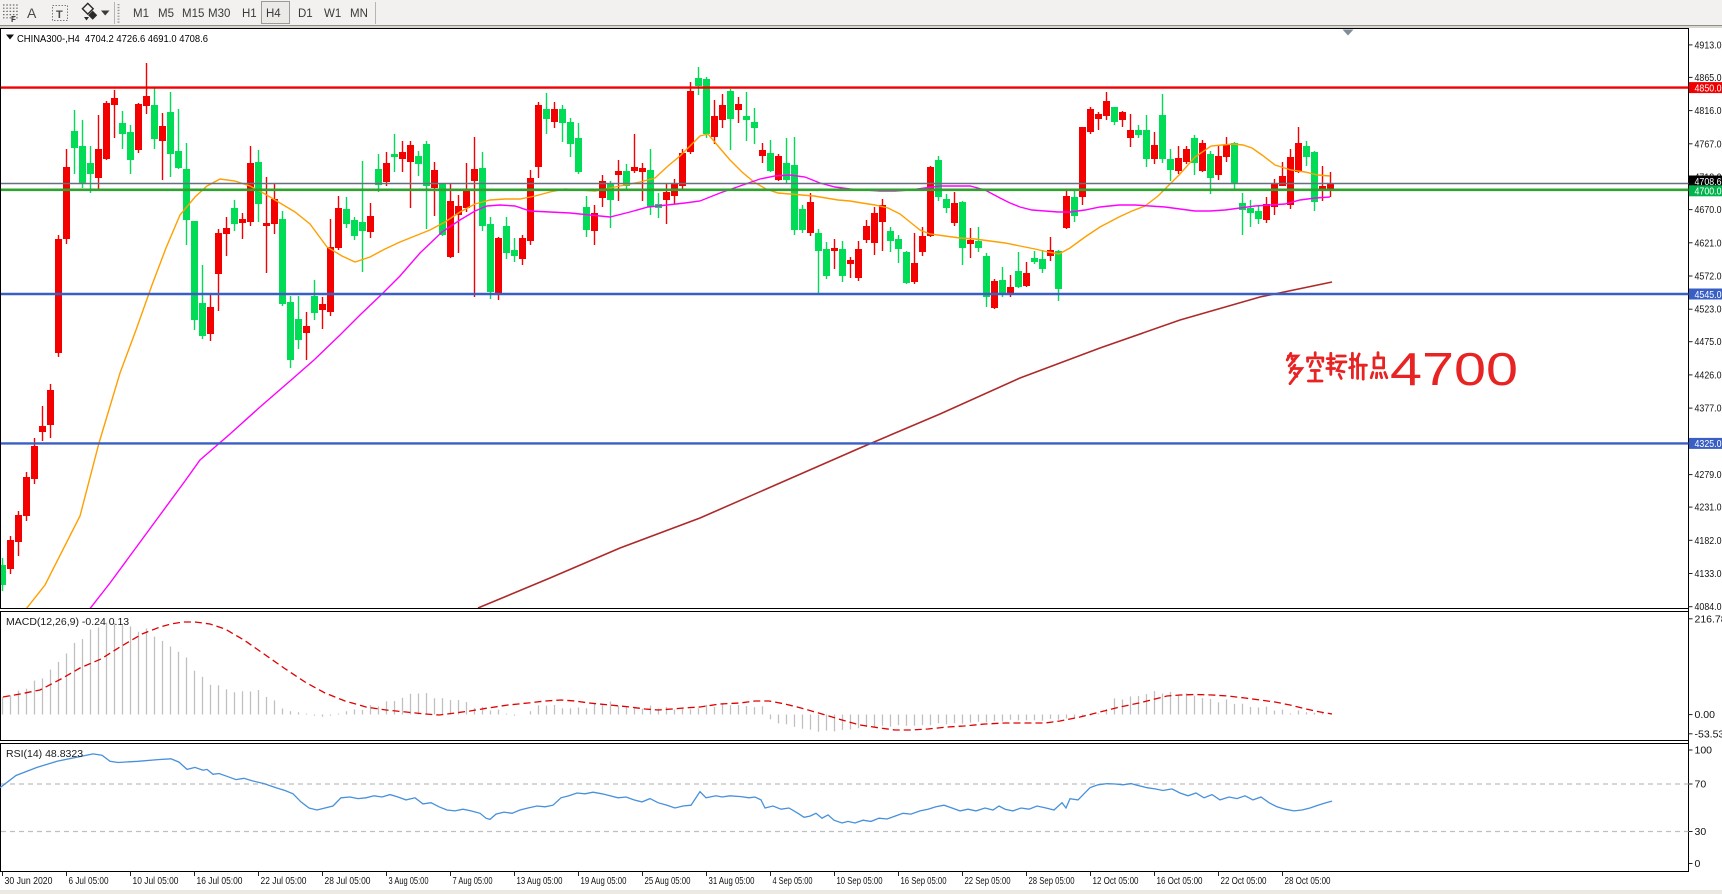 The height and width of the screenshot is (894, 1722). Describe the element at coordinates (13, 19) in the screenshot. I see `svg-text: F` at that location.